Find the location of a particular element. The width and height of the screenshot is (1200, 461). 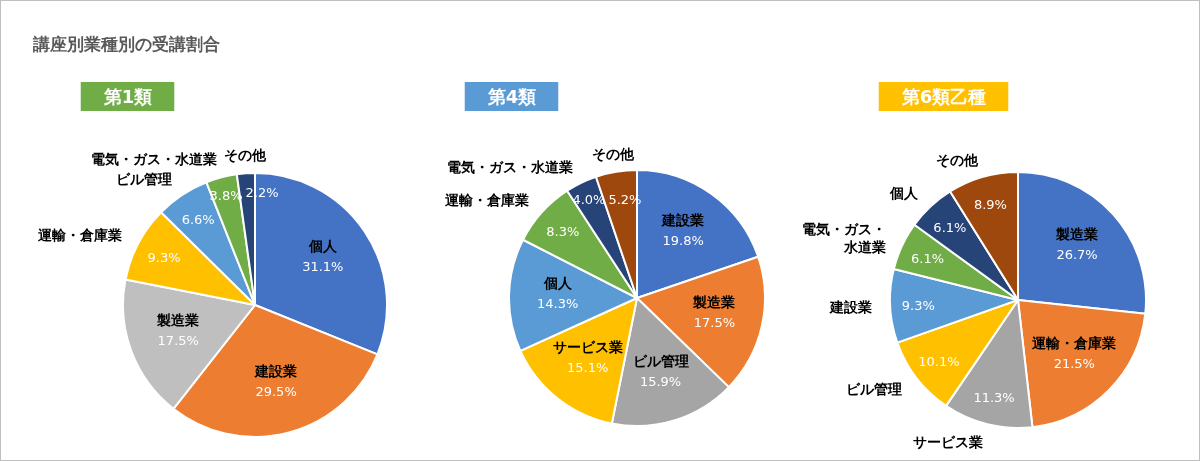

data-label: 14.3% is located at coordinates (558, 304).